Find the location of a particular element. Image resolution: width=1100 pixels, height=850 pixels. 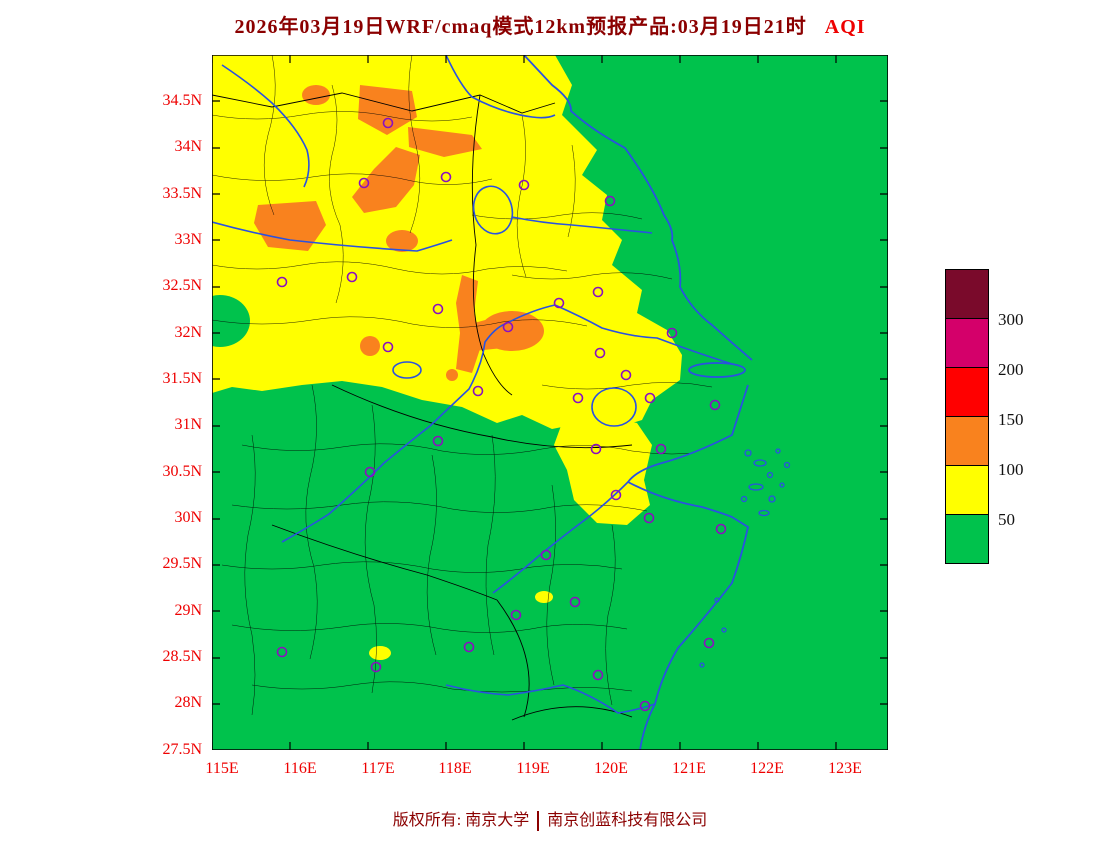

qiantang-river is located at coordinates (560, 537).